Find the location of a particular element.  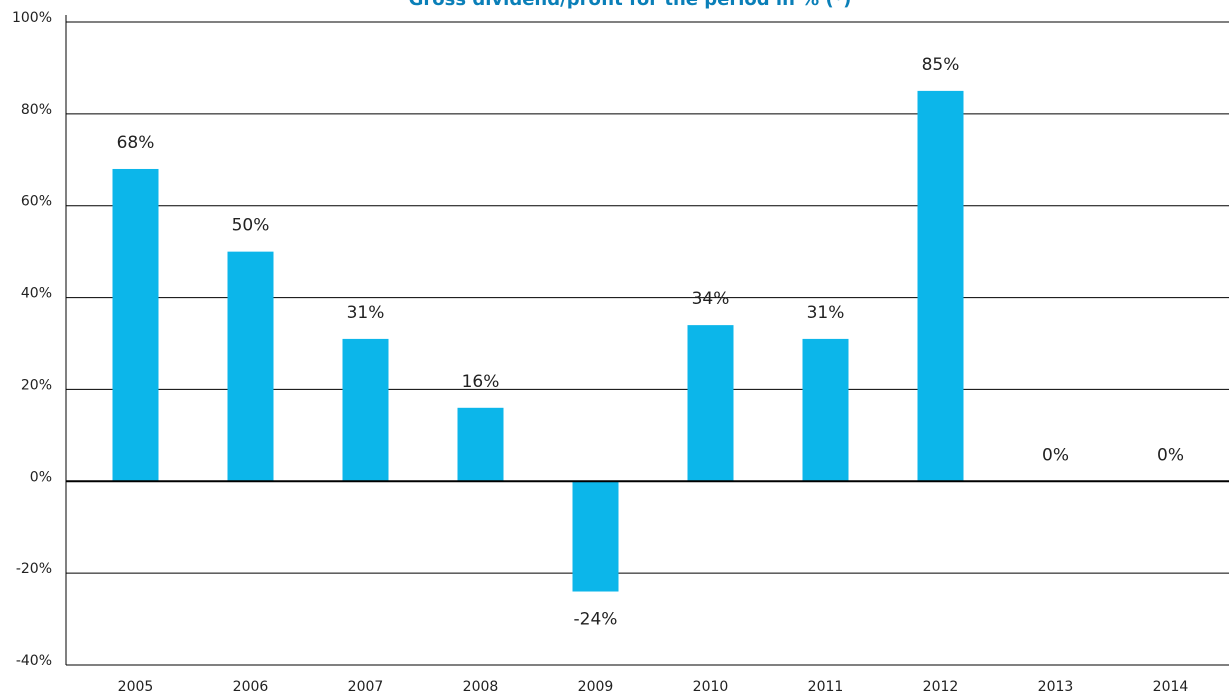

y-tick-label: -40% is located at coordinates (34, 661).